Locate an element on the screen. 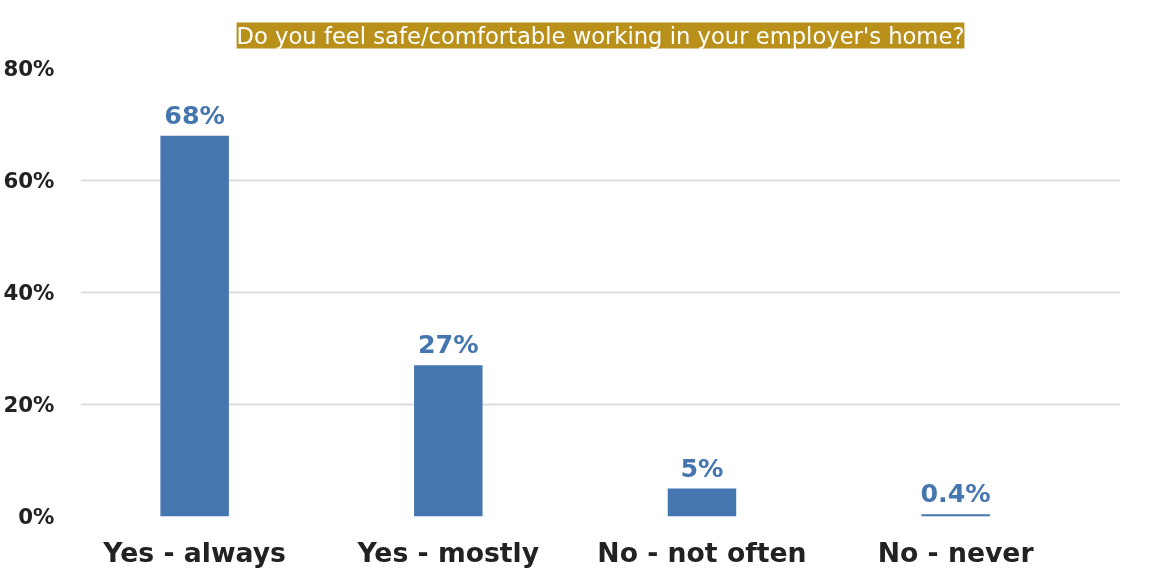 This screenshot has height=582, width=1149. y-tick-label: 60% is located at coordinates (29, 180).